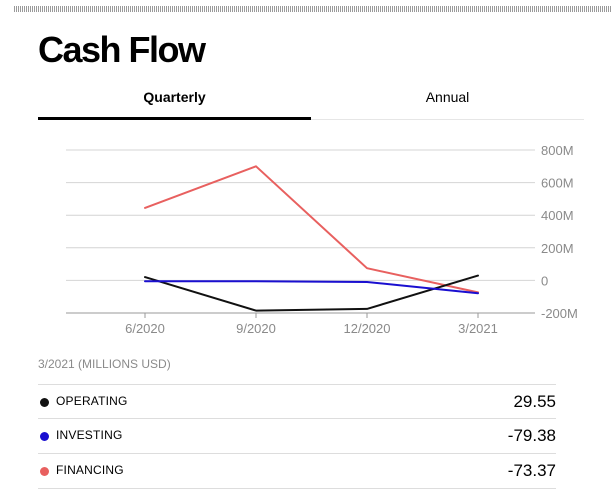 Image resolution: width=612 pixels, height=500 pixels. Describe the element at coordinates (311, 229) in the screenshot. I see `series-line-financing` at that location.